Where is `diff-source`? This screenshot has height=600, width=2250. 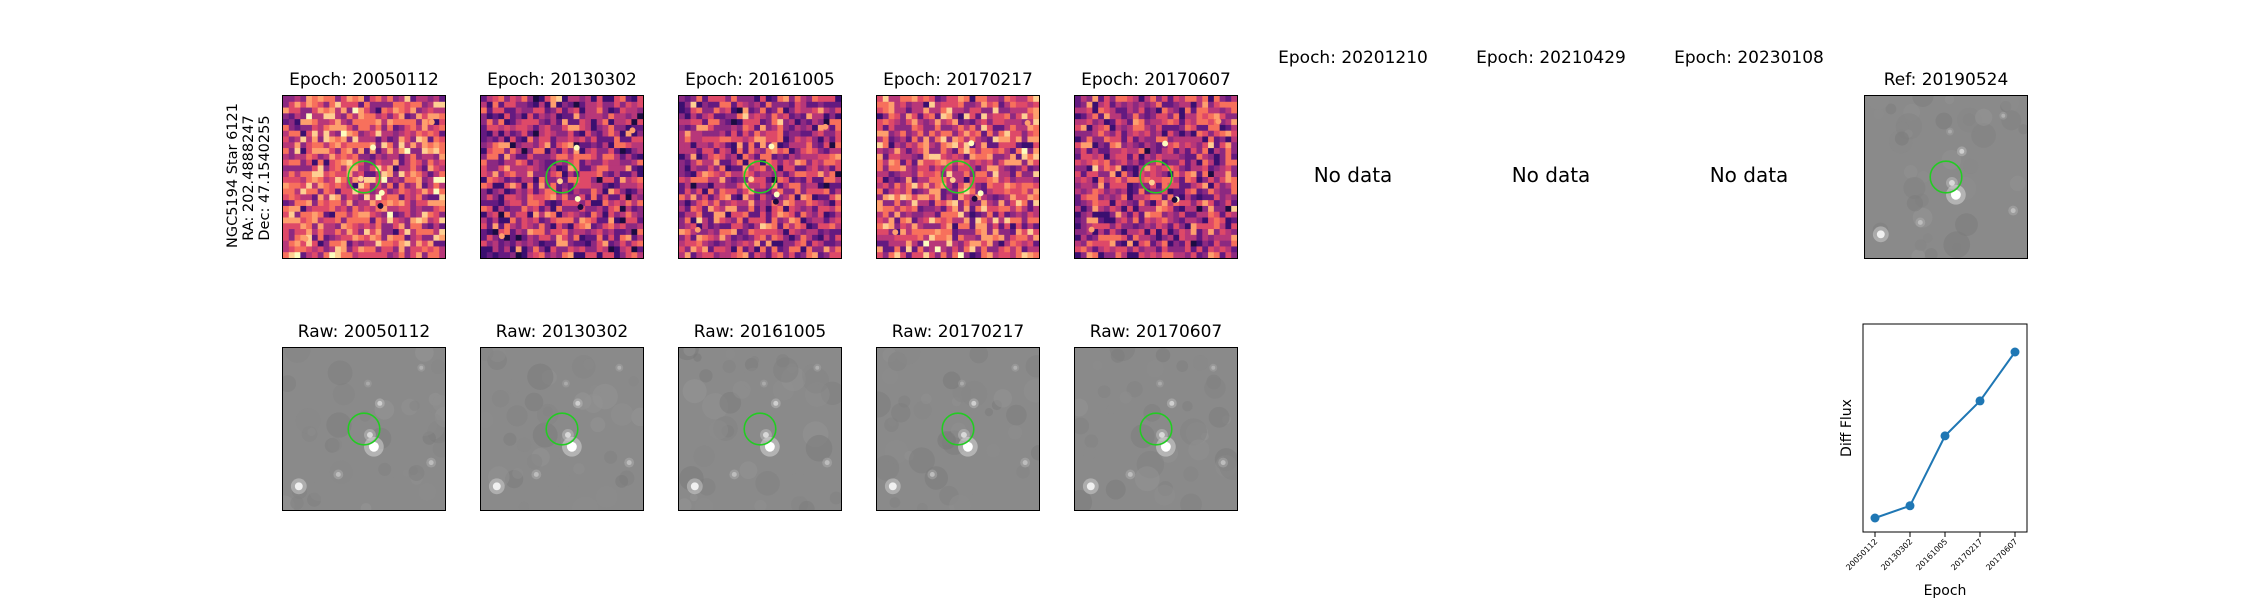 diff-source is located at coordinates (971, 143).